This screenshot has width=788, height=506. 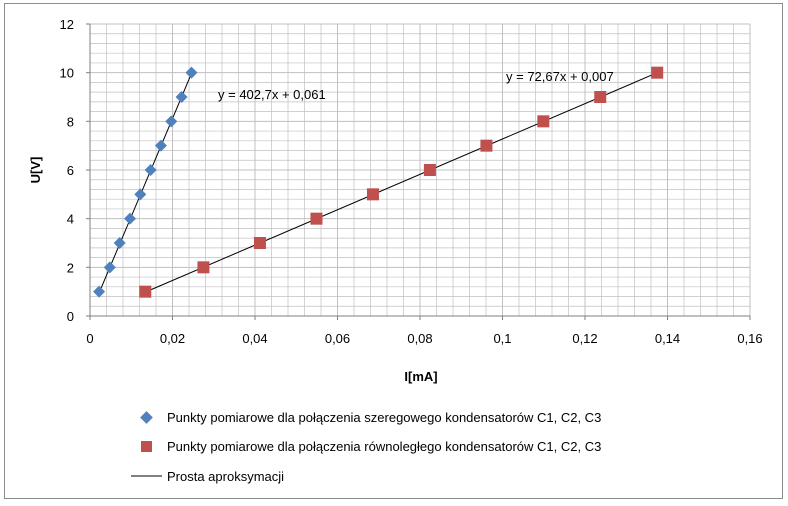 What do you see at coordinates (420, 376) in the screenshot?
I see `x-axis-label: I[mA]` at bounding box center [420, 376].